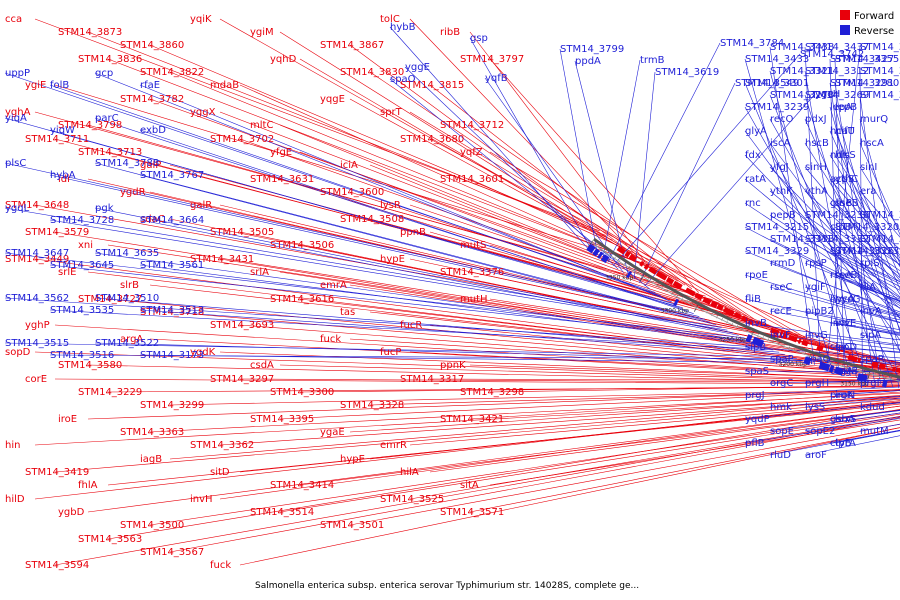  Describe the element at coordinates (816, 191) in the screenshot. I see `reverse-gene-label: vthA` at that location.